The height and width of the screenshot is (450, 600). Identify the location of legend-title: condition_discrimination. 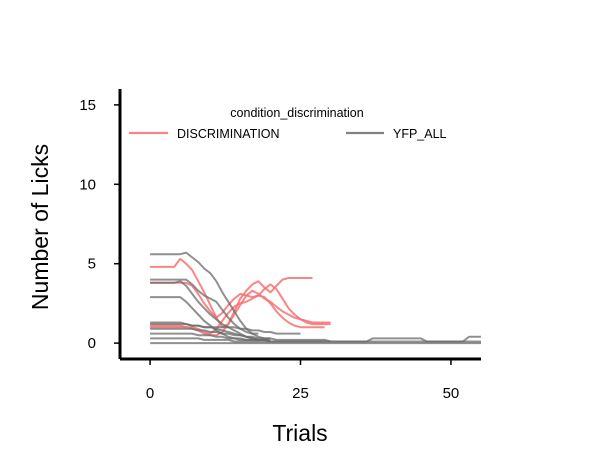
(296, 113).